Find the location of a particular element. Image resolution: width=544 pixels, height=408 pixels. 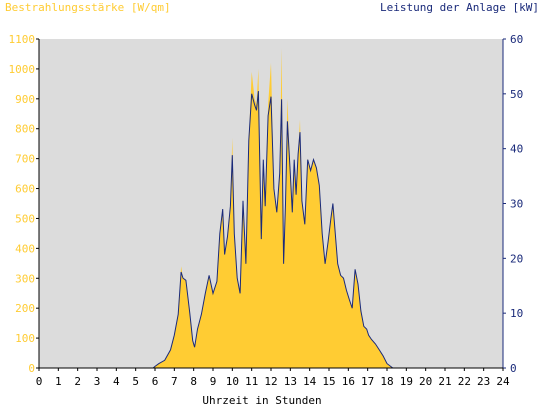

x-tick-label: 8 is located at coordinates (193, 381).